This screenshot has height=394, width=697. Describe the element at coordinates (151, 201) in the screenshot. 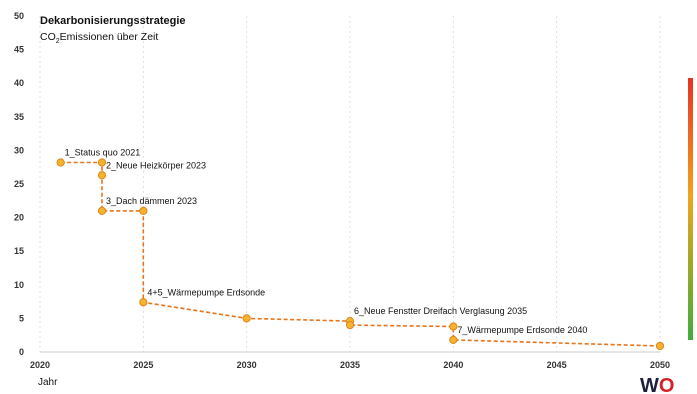

I see `point-annotation: 3_Dach dämmen 2023` at that location.